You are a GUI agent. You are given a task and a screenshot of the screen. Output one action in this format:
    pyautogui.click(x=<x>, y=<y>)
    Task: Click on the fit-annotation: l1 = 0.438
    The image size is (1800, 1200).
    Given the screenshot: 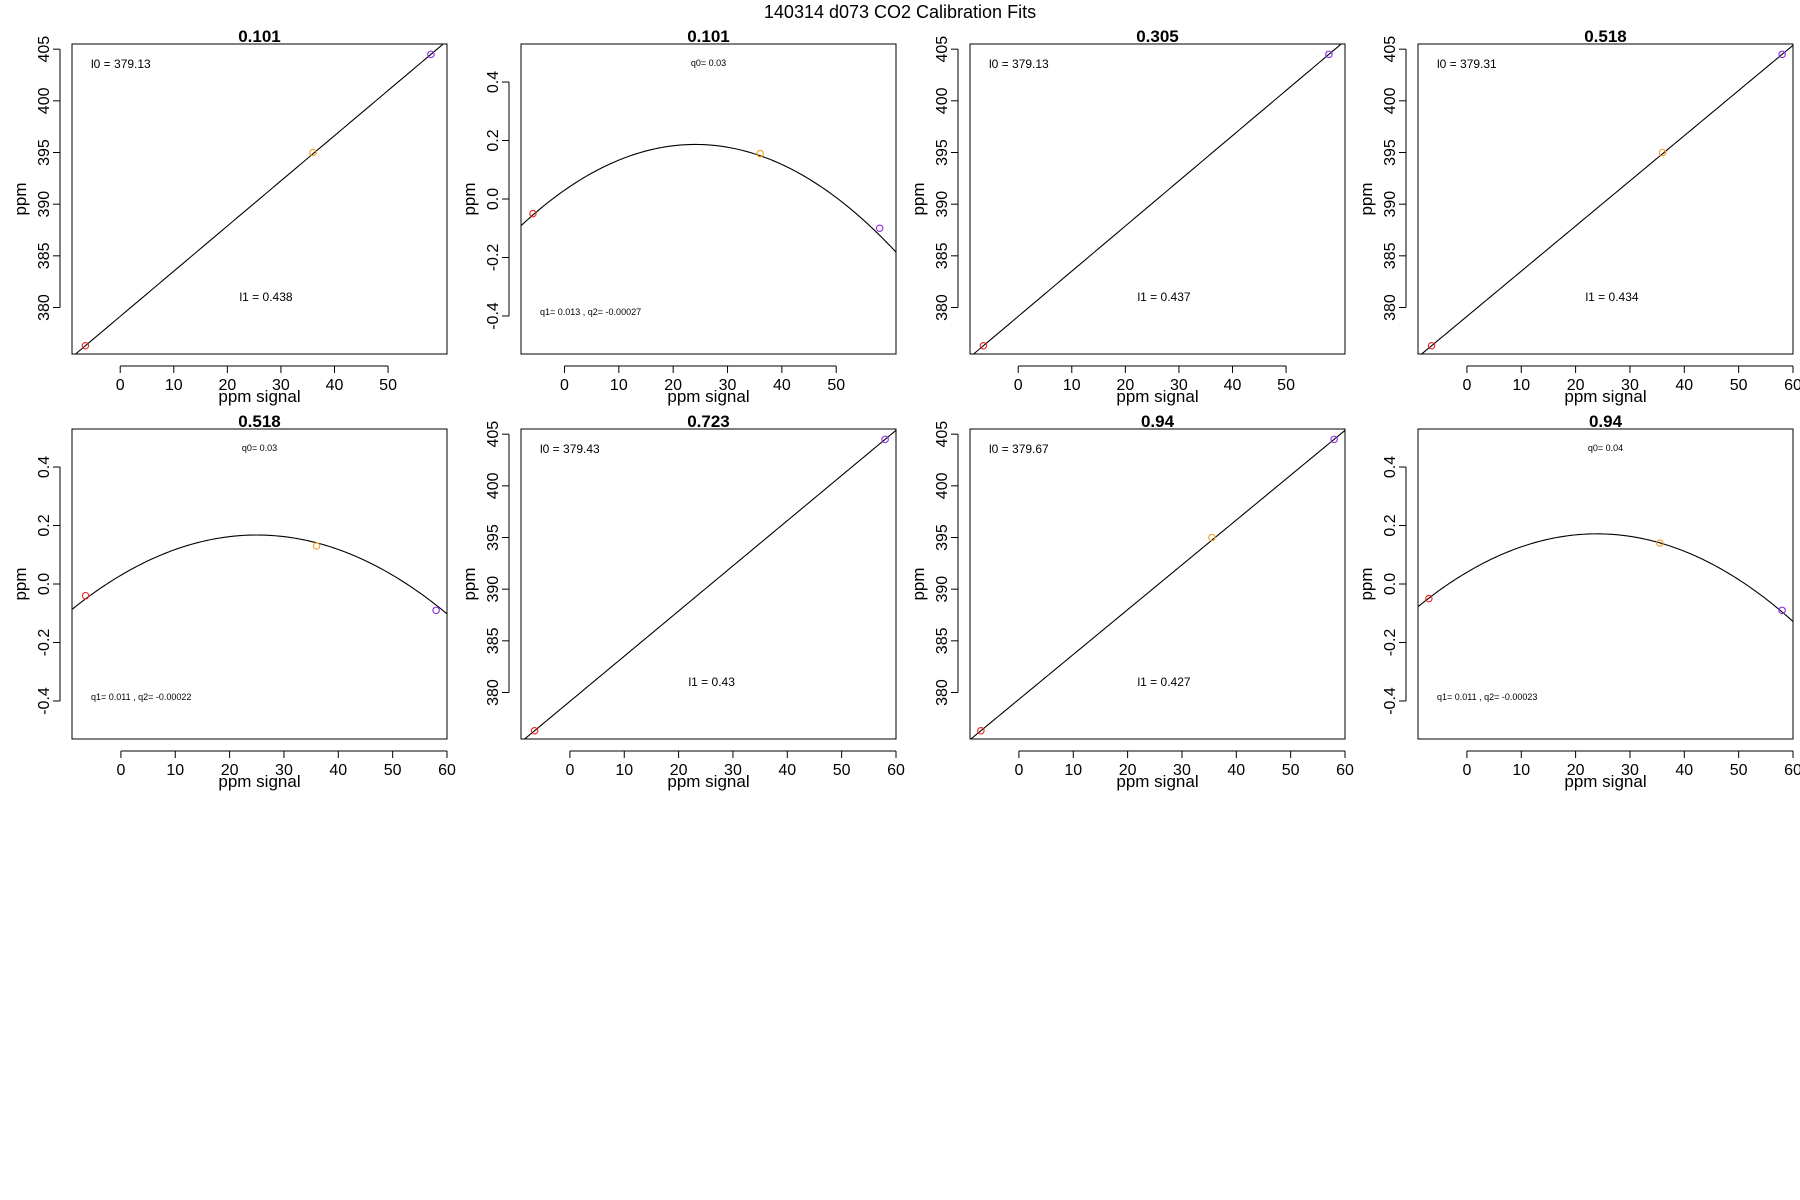 What is the action you would take?
    pyautogui.click(x=266, y=297)
    